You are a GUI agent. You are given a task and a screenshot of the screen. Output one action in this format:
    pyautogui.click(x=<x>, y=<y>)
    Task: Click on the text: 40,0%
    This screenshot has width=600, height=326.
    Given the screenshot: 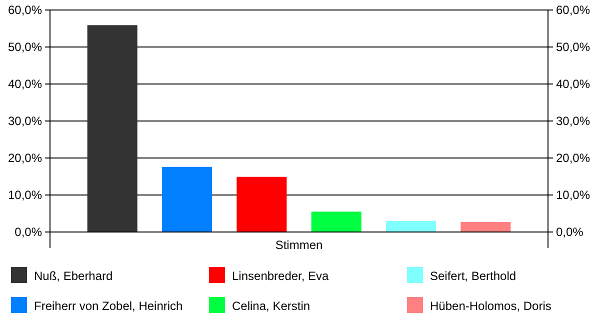 What is the action you would take?
    pyautogui.click(x=573, y=83)
    